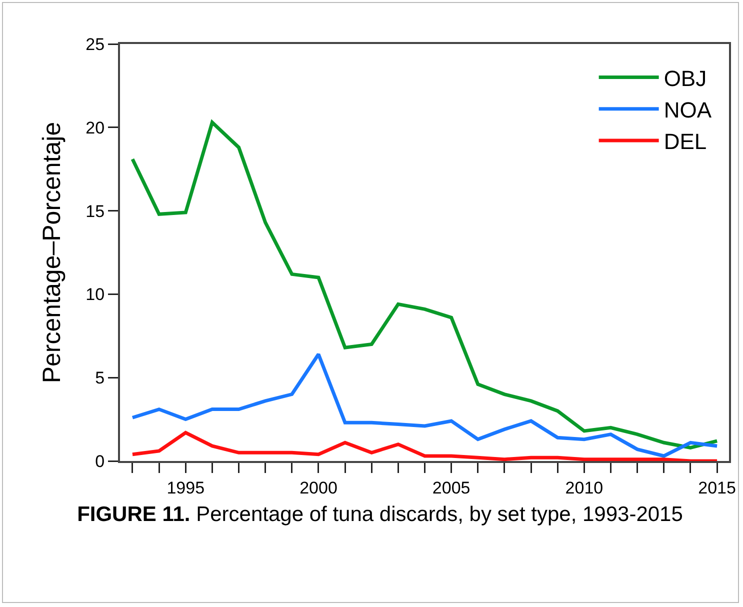 This screenshot has height=607, width=743. Describe the element at coordinates (95, 44) in the screenshot. I see `y-tick-label: 25` at that location.